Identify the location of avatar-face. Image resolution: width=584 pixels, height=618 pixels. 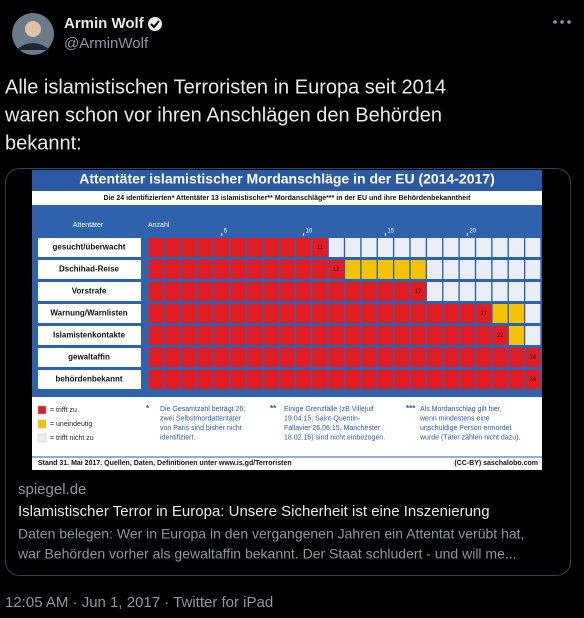
(33, 29).